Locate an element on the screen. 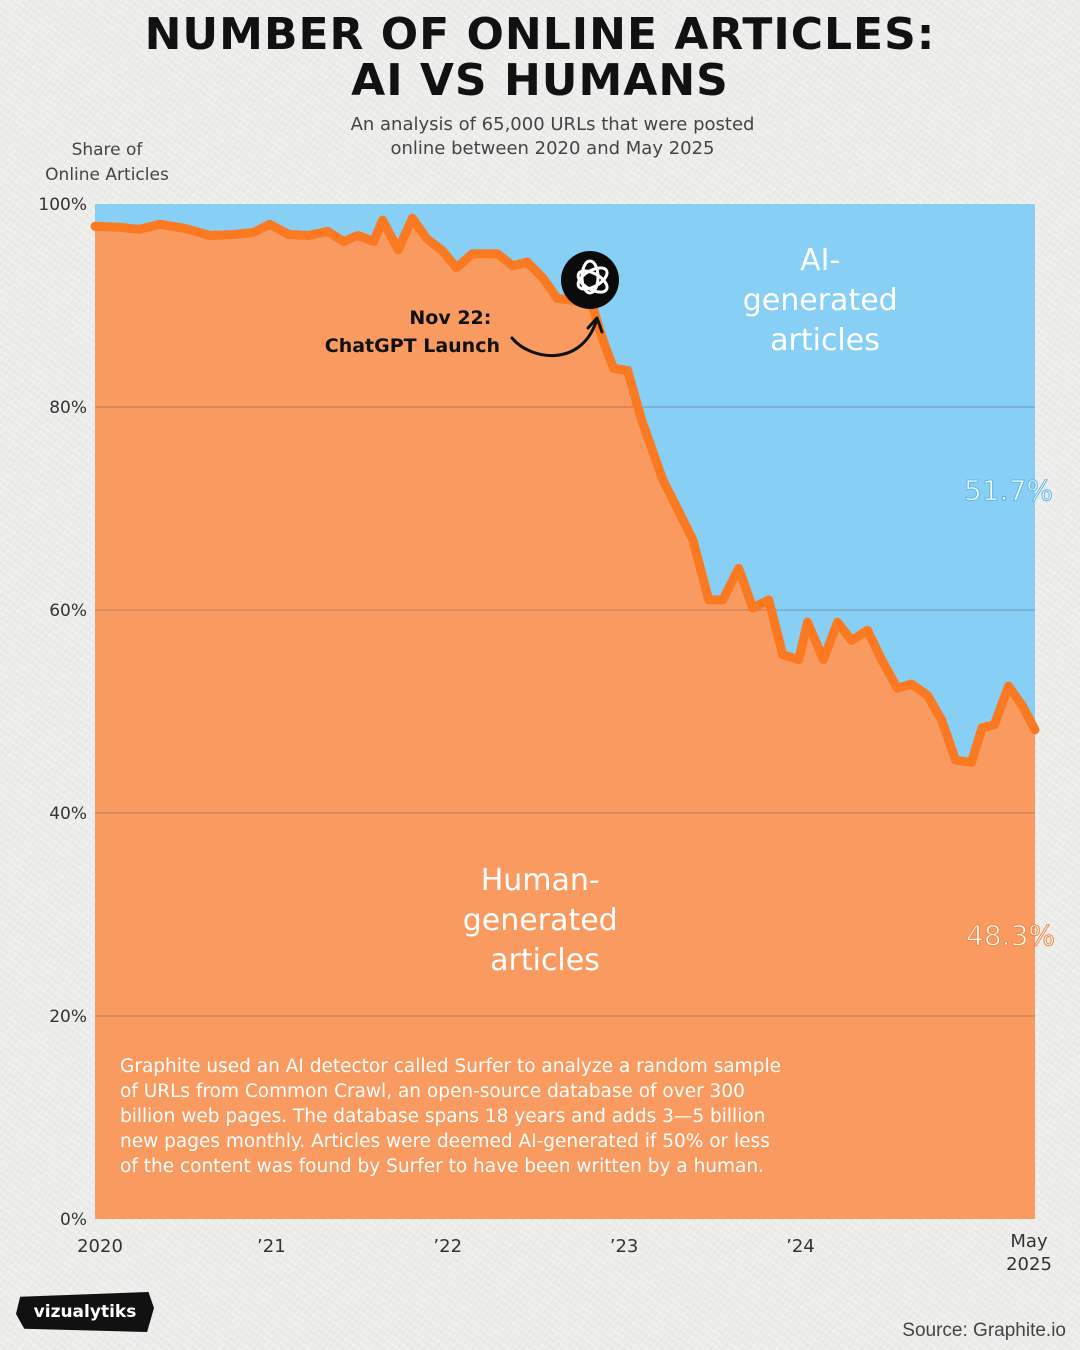 The width and height of the screenshot is (1080, 1350). x-tick-label: May 2025 is located at coordinates (1029, 1253).